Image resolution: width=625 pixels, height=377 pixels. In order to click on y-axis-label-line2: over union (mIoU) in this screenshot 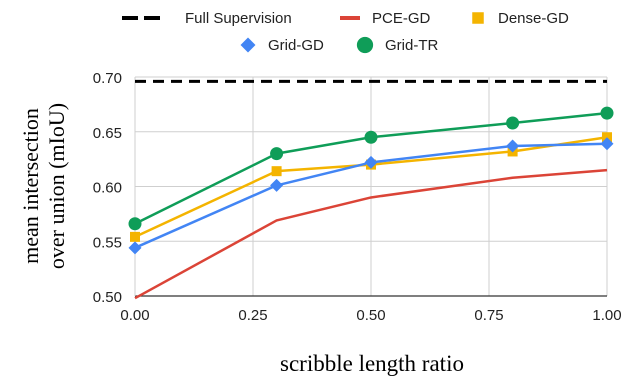, I will do `click(56, 186)`.